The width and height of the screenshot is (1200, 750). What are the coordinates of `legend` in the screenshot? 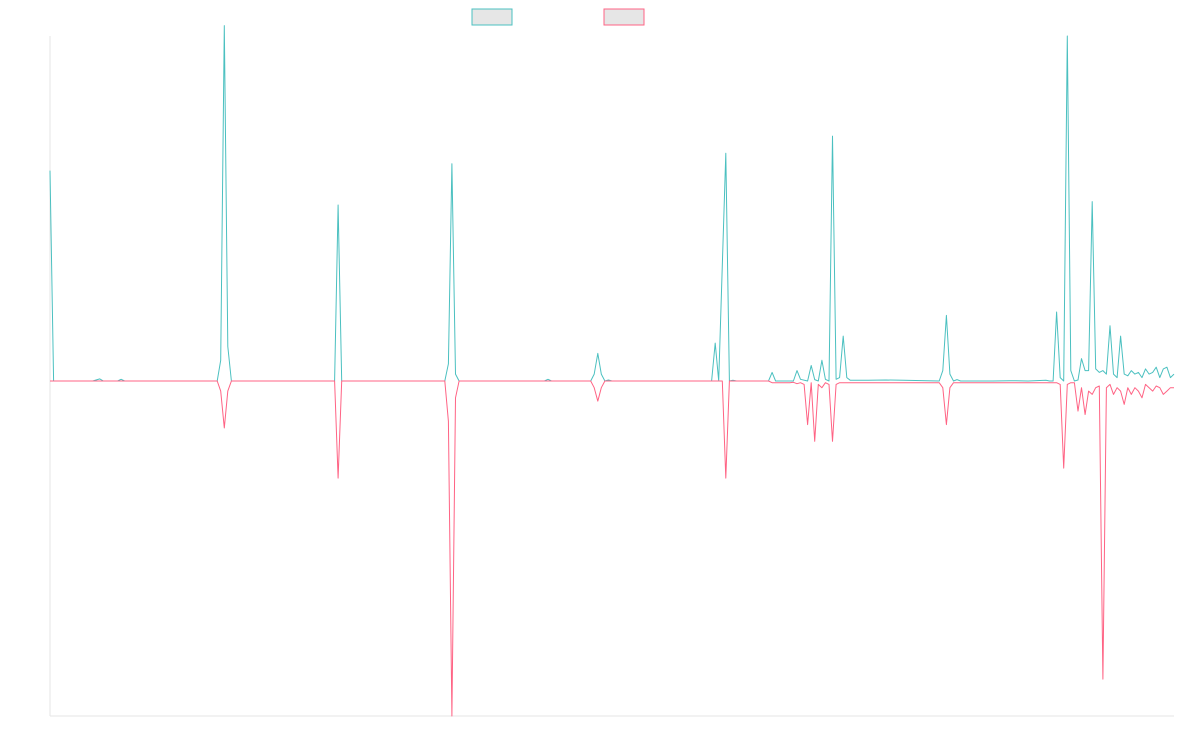 It's located at (558, 17).